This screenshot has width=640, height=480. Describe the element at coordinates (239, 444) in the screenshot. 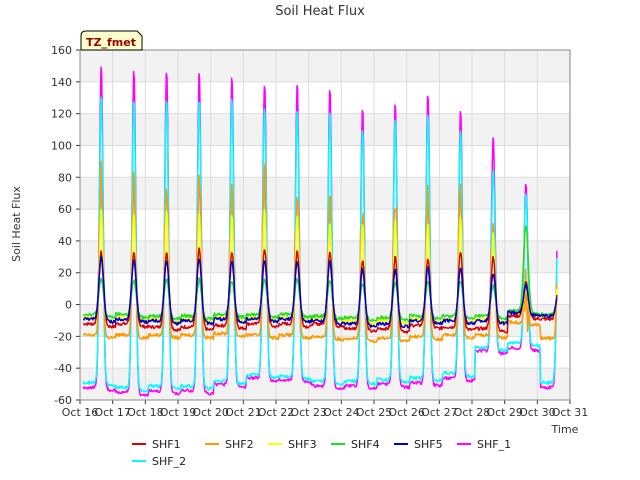

I see `legend-label-shf2: SHF2` at that location.